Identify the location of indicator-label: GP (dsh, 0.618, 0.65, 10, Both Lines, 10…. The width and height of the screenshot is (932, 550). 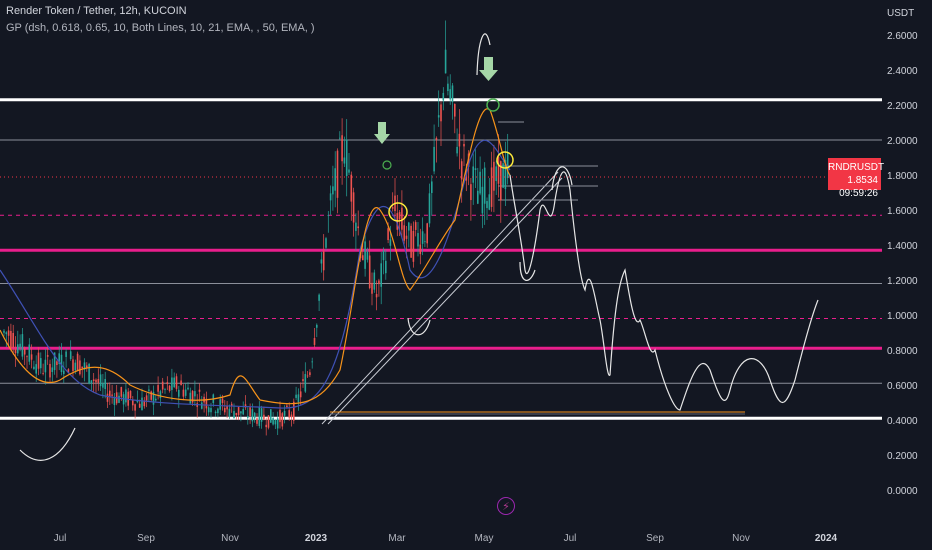
(160, 28).